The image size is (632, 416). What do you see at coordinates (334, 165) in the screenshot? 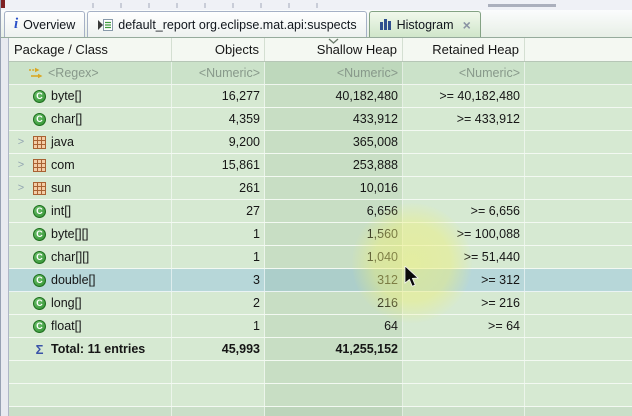
I see `shallow-heap-cell: 253,888` at bounding box center [334, 165].